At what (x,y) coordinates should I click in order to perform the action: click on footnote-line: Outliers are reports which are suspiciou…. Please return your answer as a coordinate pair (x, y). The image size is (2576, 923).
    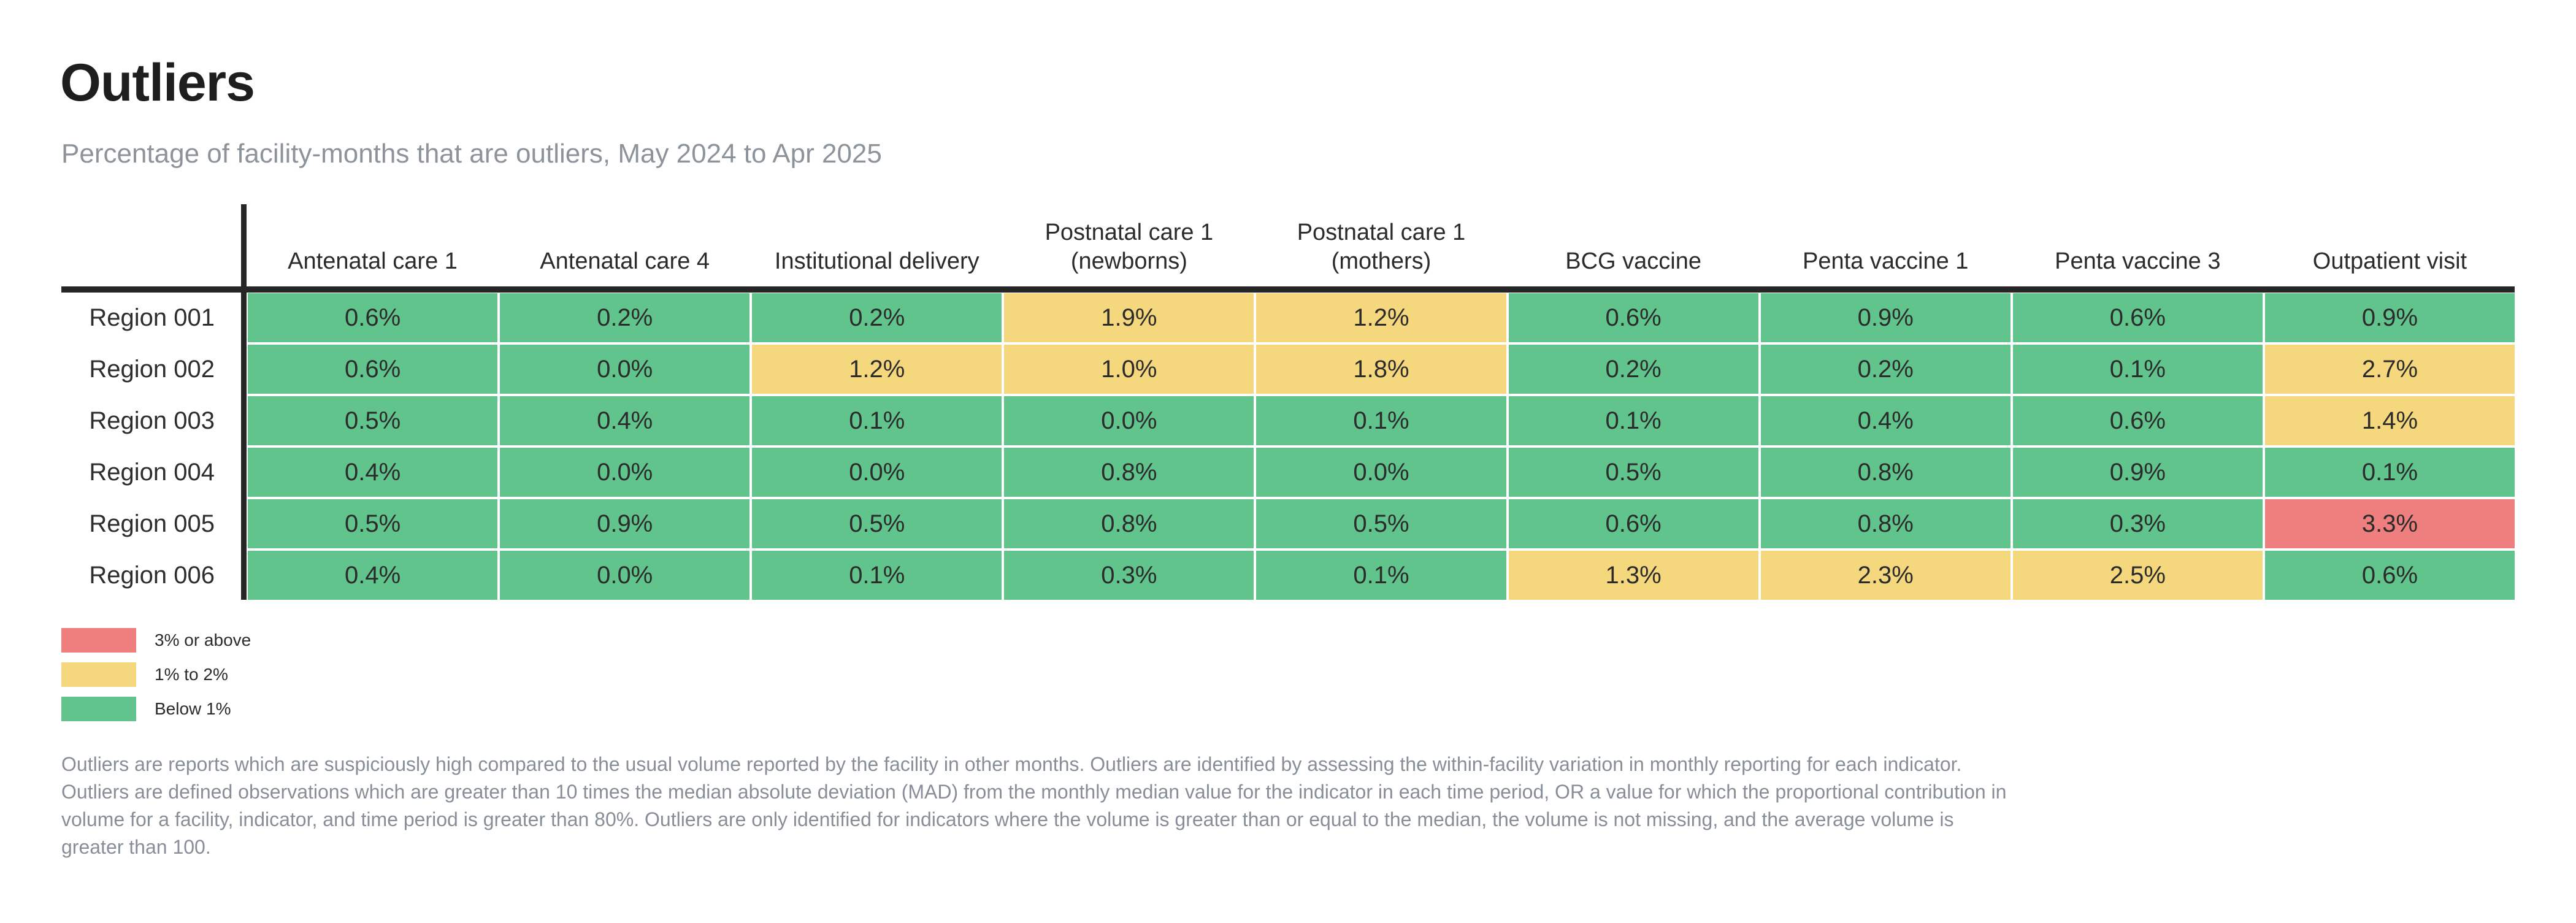
    Looking at the image, I should click on (1011, 764).